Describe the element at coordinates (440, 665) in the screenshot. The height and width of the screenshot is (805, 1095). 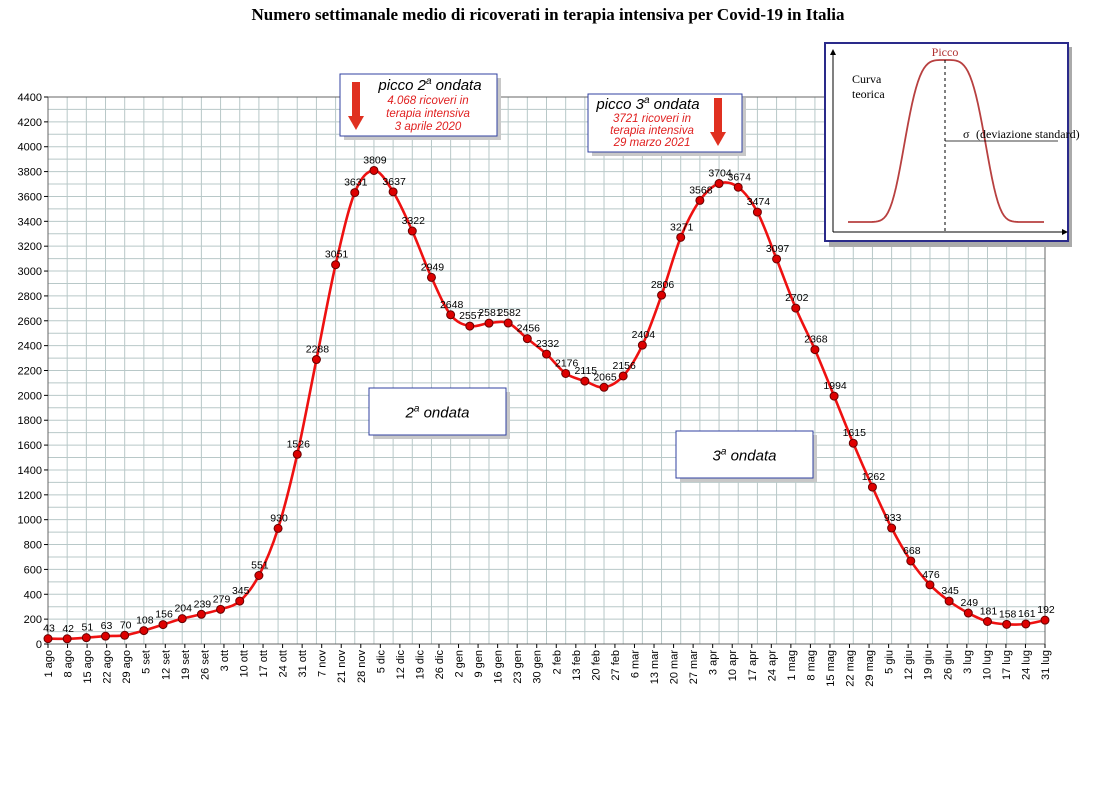
I see `x-tick-label: 26 dic` at that location.